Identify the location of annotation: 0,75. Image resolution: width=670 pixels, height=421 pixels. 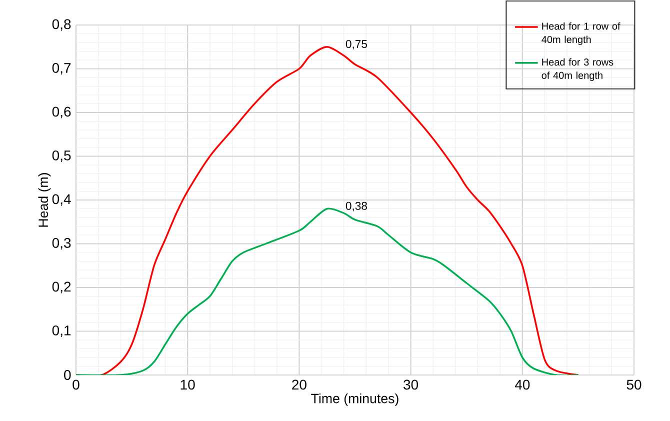
(357, 45).